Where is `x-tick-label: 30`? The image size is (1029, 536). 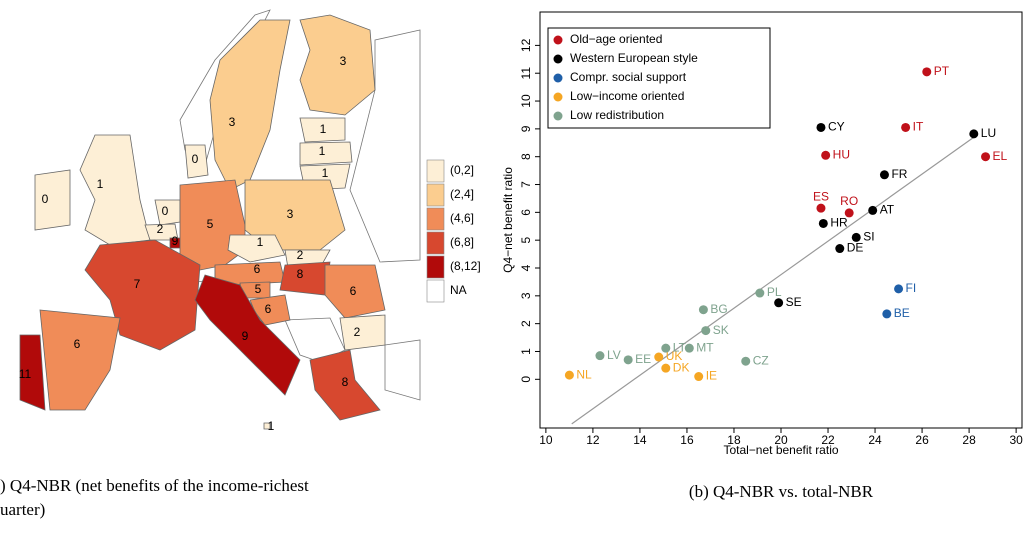
x-tick-label: 30 is located at coordinates (1016, 440).